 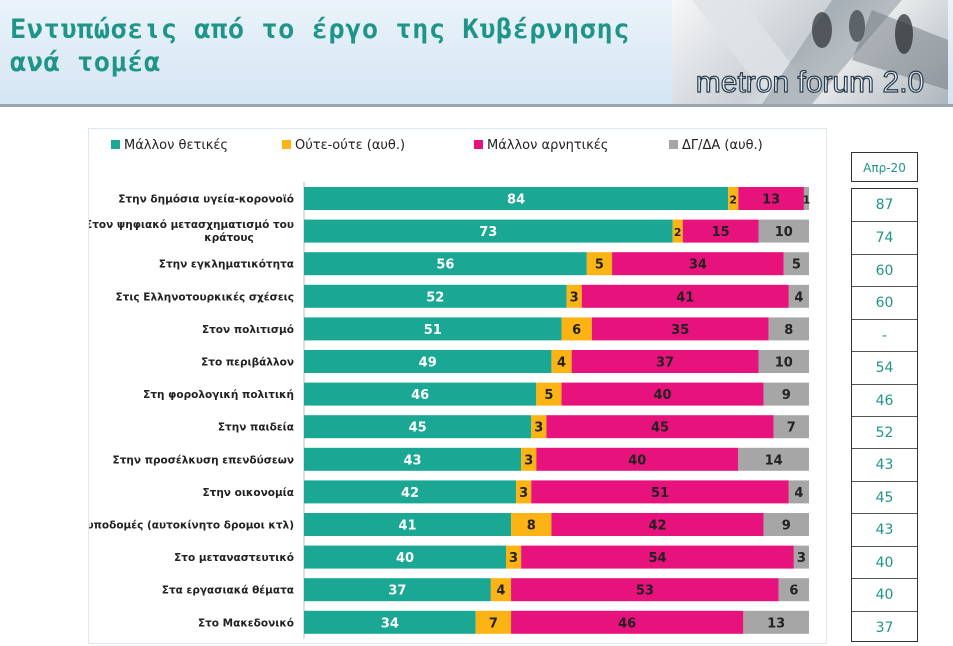 What do you see at coordinates (206, 200) in the screenshot?
I see `category-label: Στην δημόσια υγεία-κορονοϊό` at bounding box center [206, 200].